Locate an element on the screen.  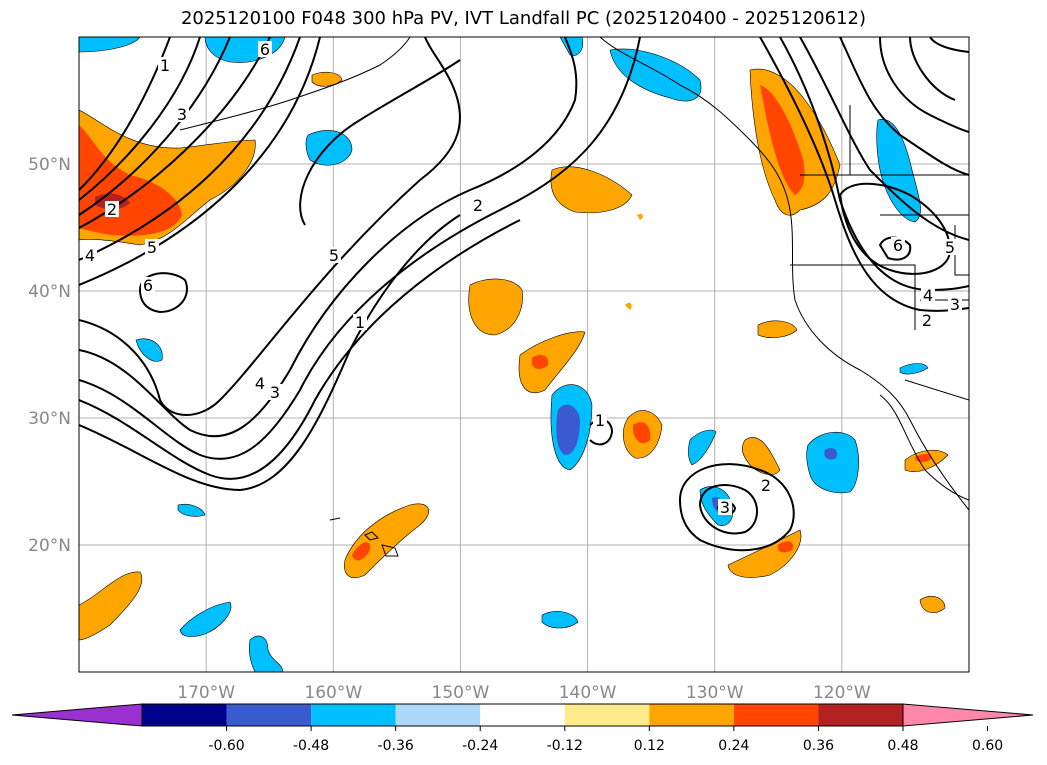
colorbar-tick-label: -0.36 is located at coordinates (396, 746).